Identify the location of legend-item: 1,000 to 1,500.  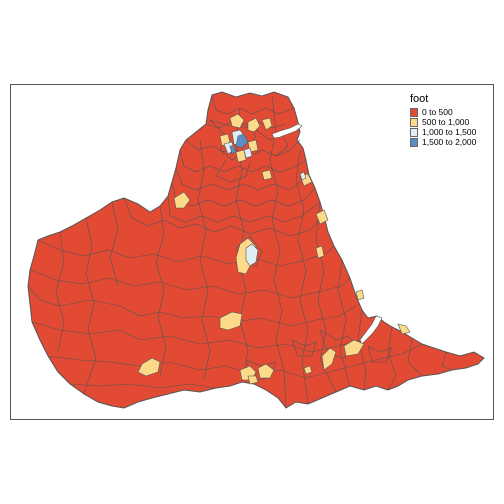
(443, 132).